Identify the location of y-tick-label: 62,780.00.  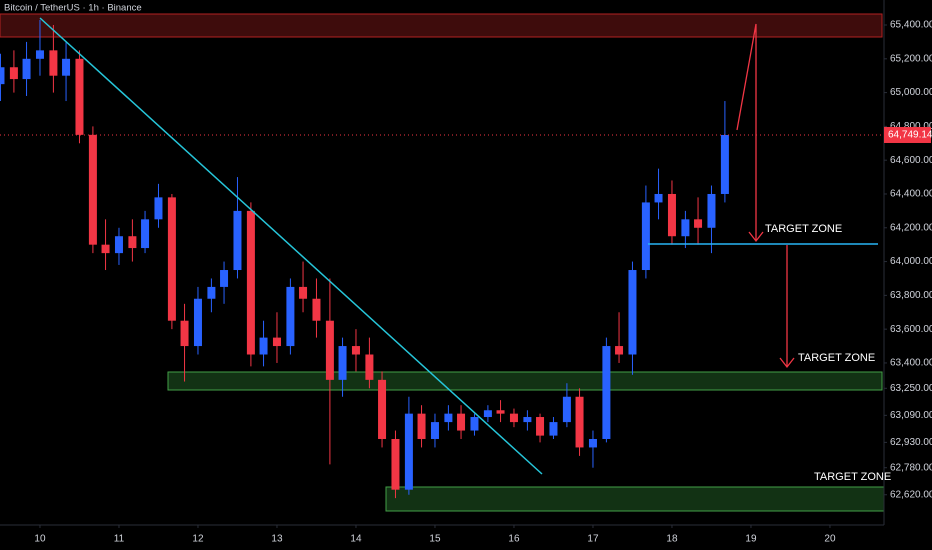
(911, 467).